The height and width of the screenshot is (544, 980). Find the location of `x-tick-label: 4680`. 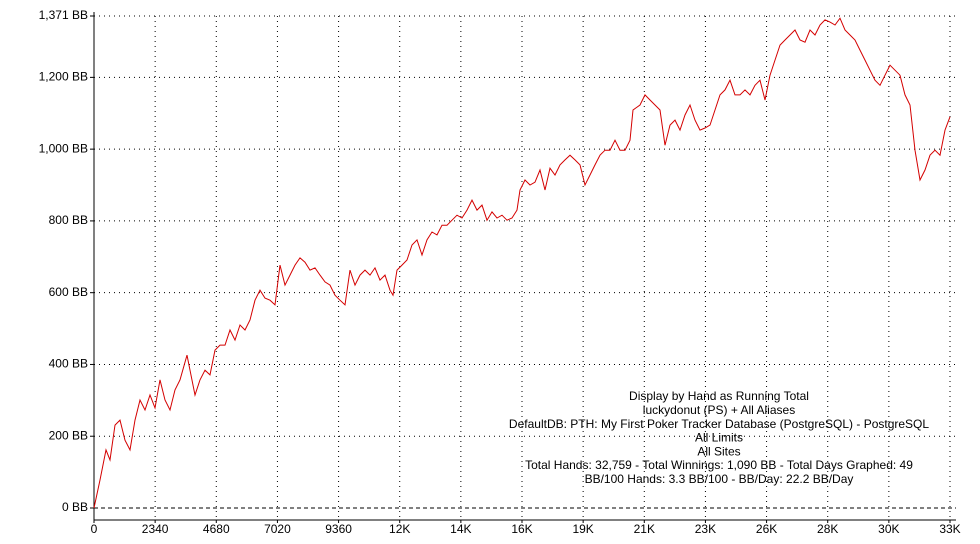

x-tick-label: 4680 is located at coordinates (216, 529).